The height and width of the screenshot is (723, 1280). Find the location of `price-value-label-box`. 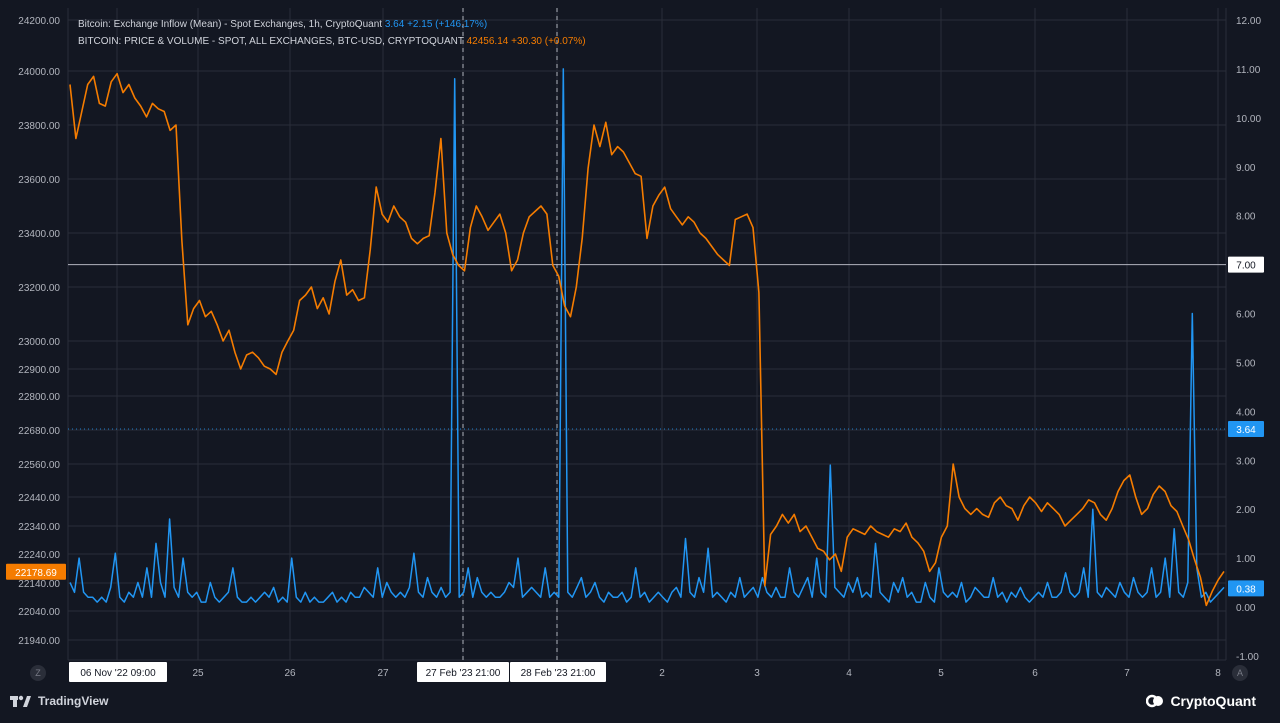

price-value-label-box is located at coordinates (36, 571).